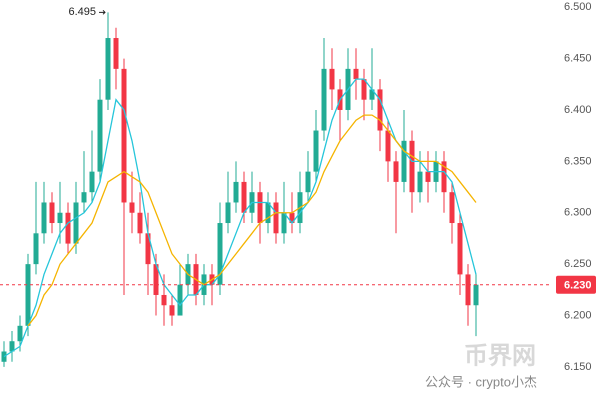  What do you see at coordinates (578, 213) in the screenshot?
I see `y-tick-label: 6.300` at bounding box center [578, 213].